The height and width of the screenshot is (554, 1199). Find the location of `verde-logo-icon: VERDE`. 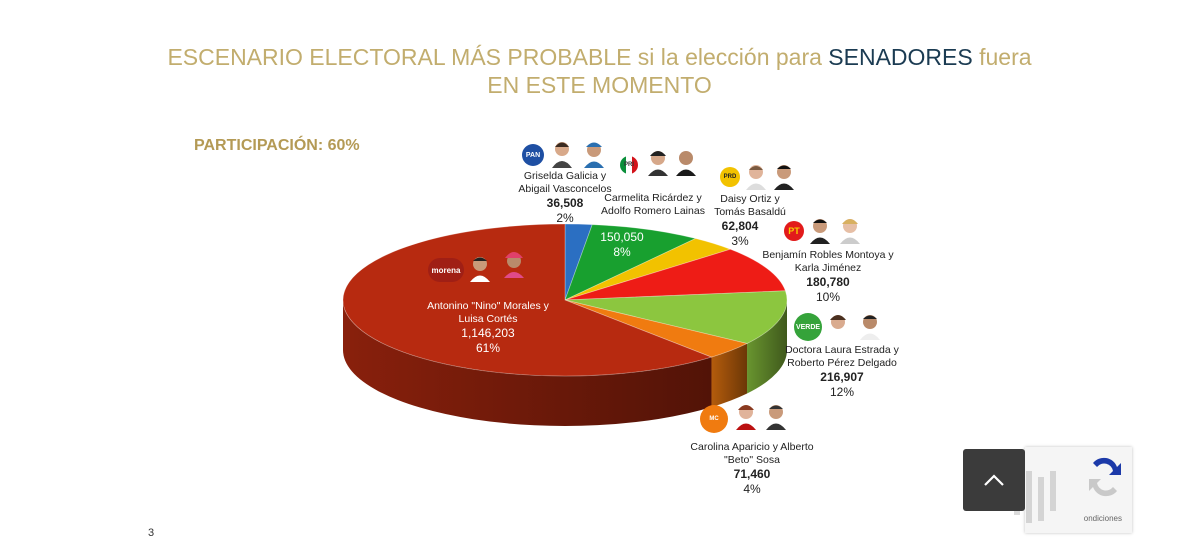

verde-logo-icon: VERDE is located at coordinates (808, 327).